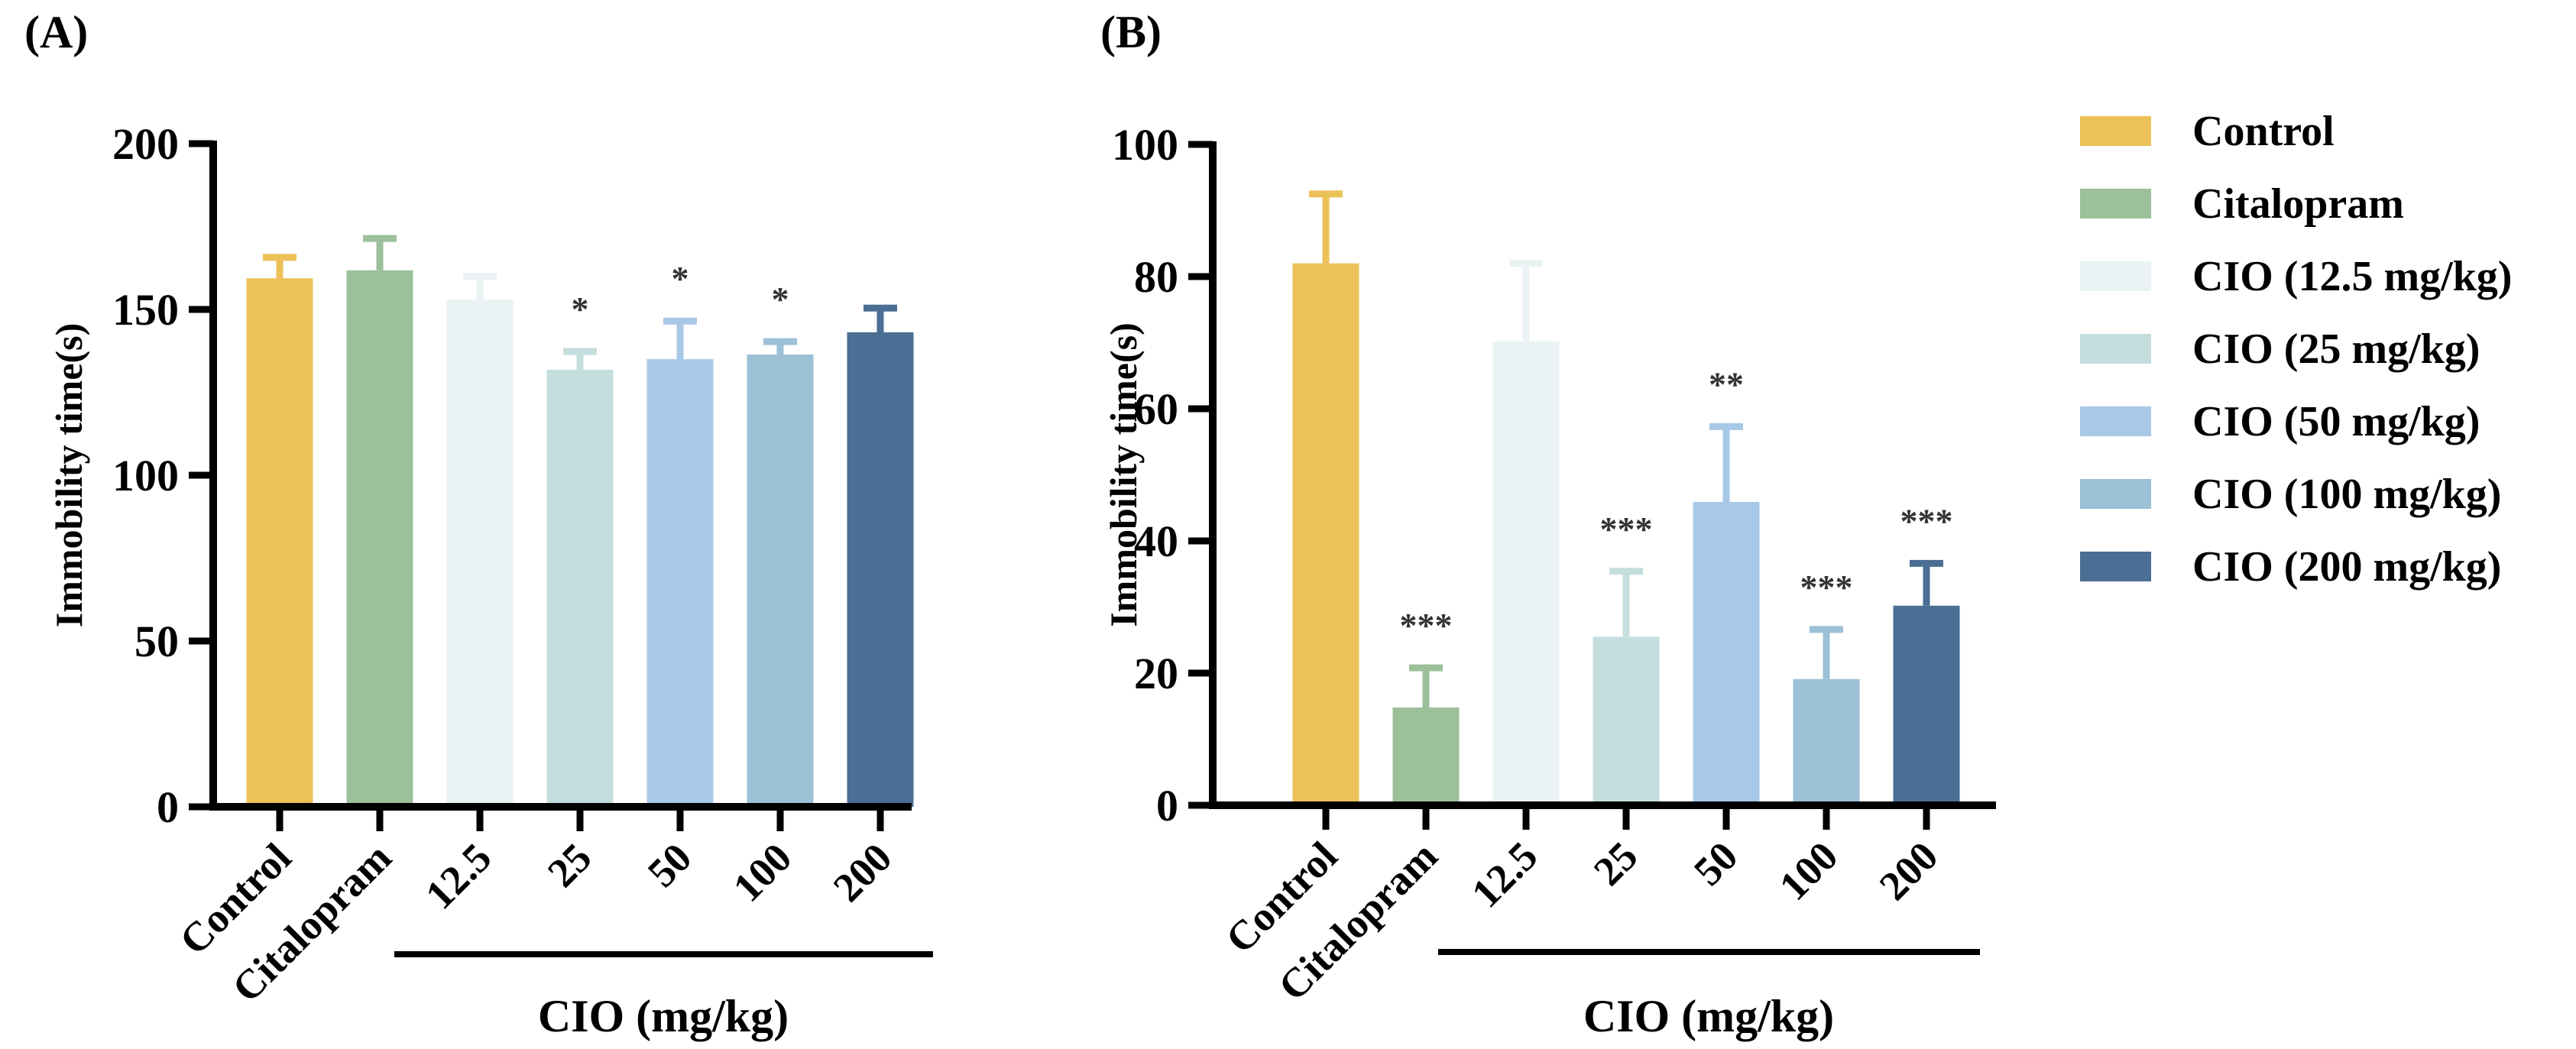  Describe the element at coordinates (1726, 383) in the screenshot. I see `significance-label: **` at that location.